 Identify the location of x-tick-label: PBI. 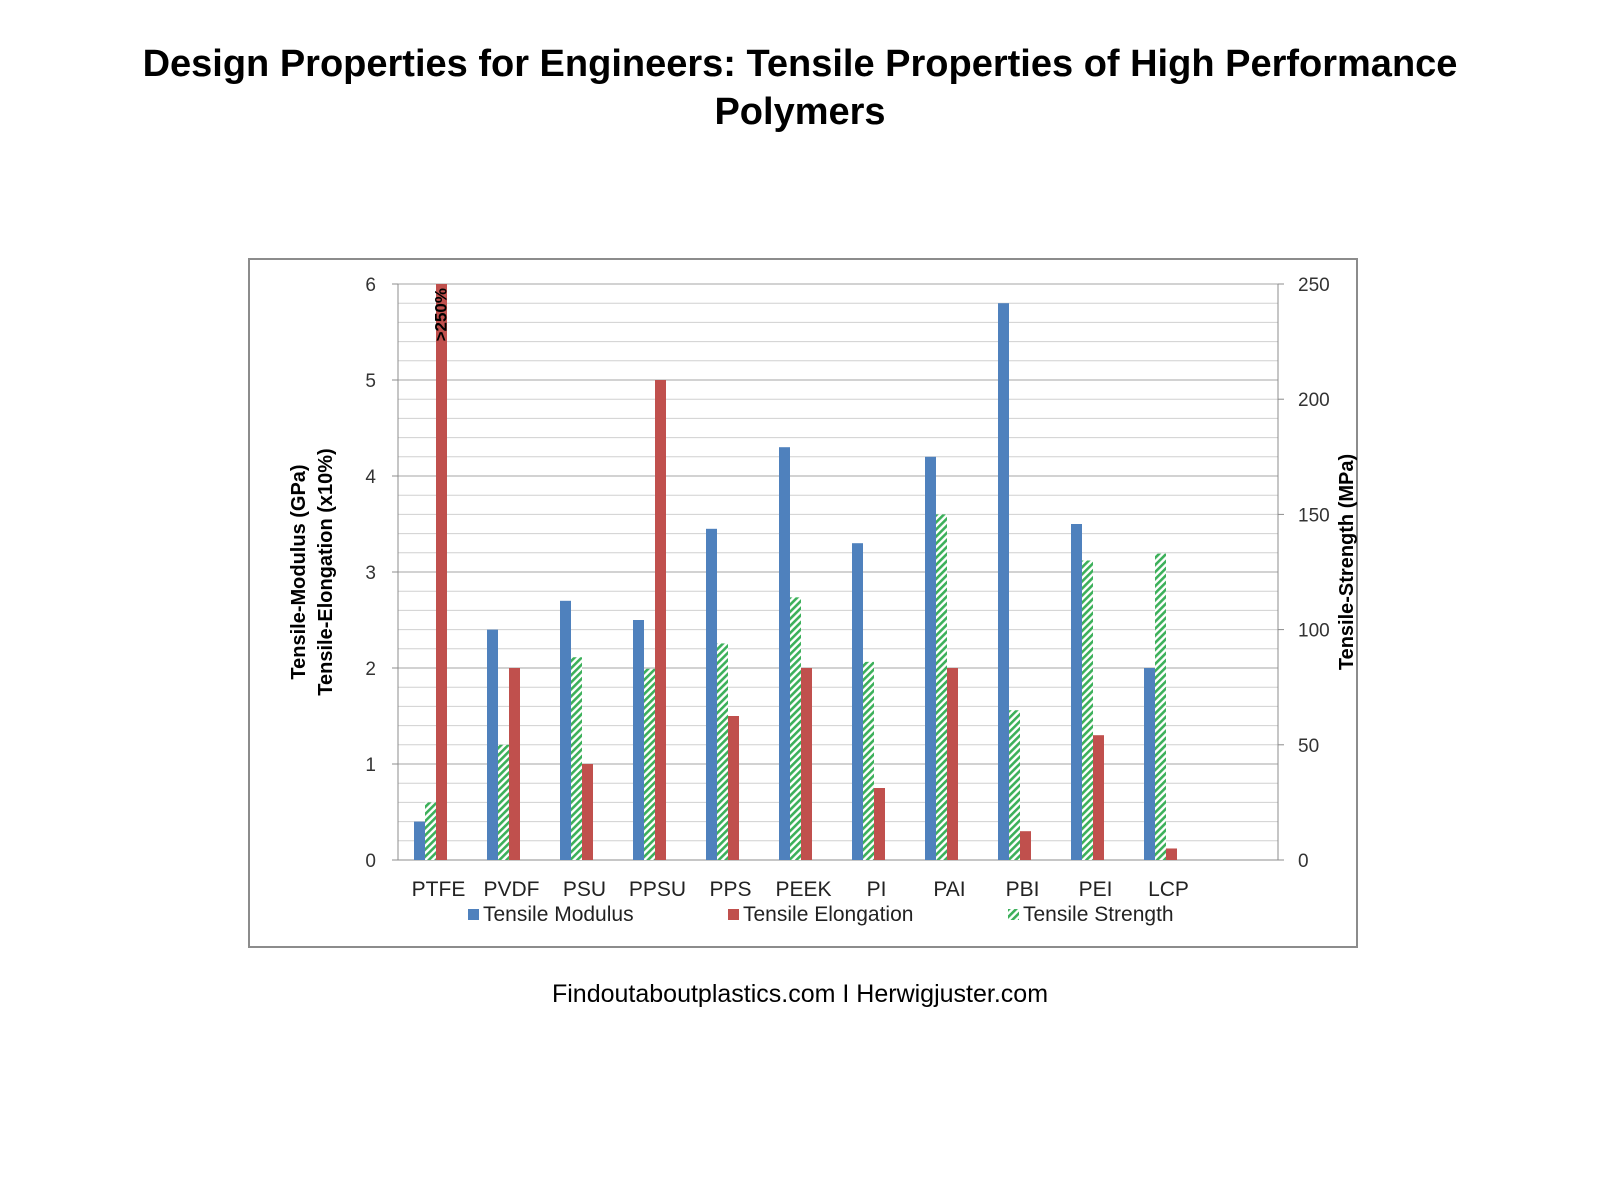
(1023, 889).